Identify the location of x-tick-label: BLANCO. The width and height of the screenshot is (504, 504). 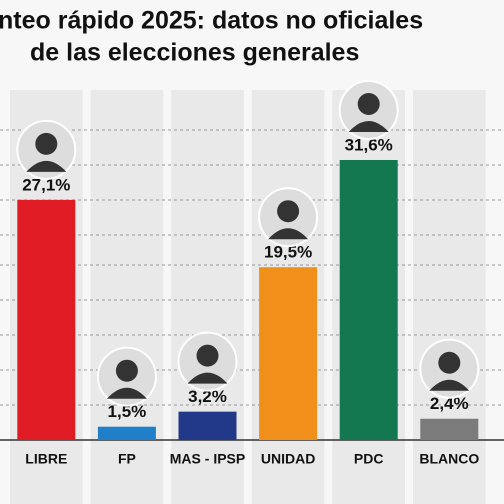
(449, 459).